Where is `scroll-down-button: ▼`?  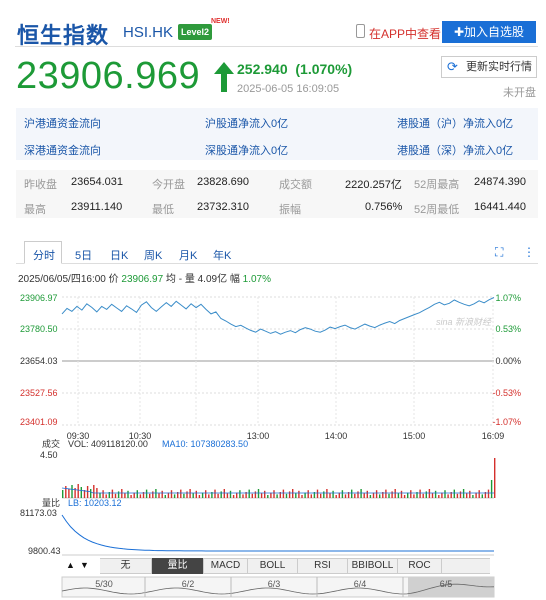 scroll-down-button: ▼ is located at coordinates (84, 565).